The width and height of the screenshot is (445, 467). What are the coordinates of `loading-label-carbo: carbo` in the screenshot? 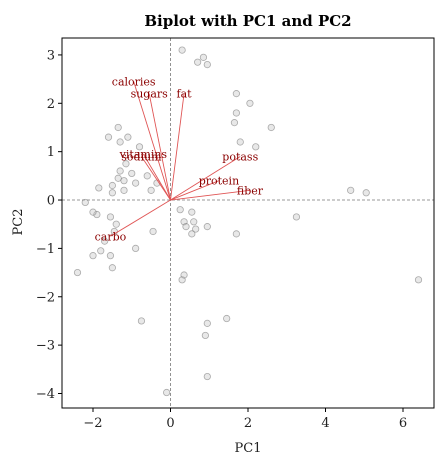 It's located at (111, 236).